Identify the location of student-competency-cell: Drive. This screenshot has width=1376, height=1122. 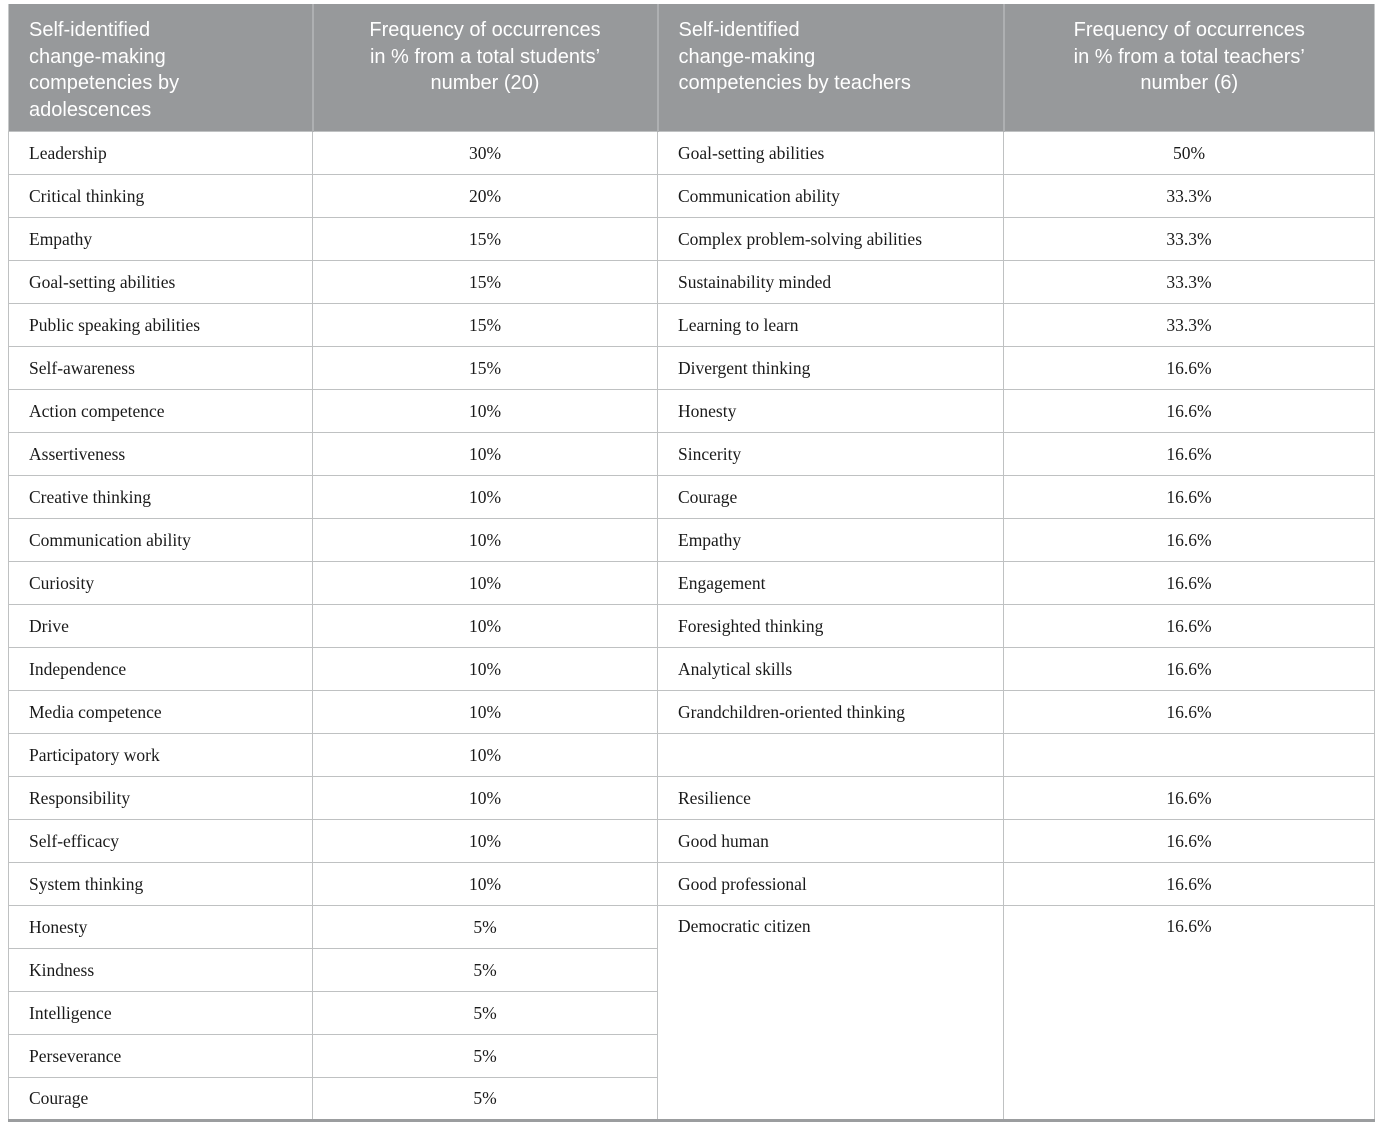
(160, 626).